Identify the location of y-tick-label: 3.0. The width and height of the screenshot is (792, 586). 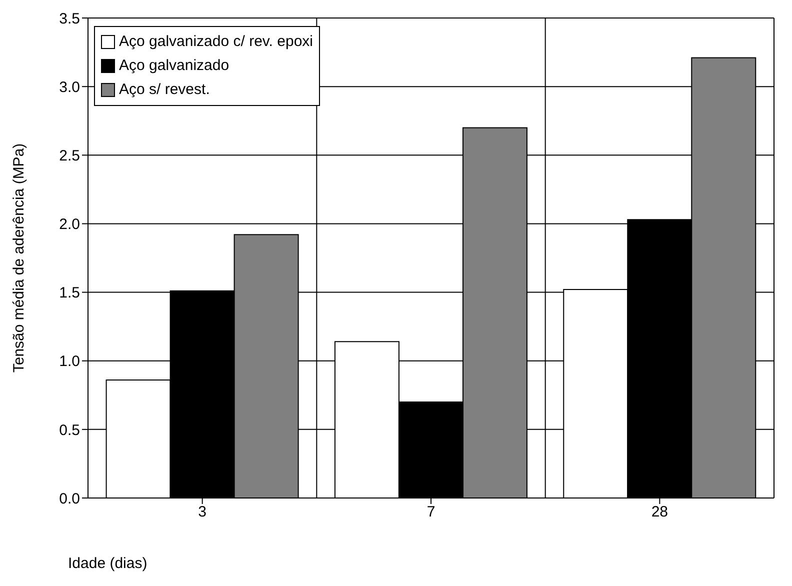
(69, 87).